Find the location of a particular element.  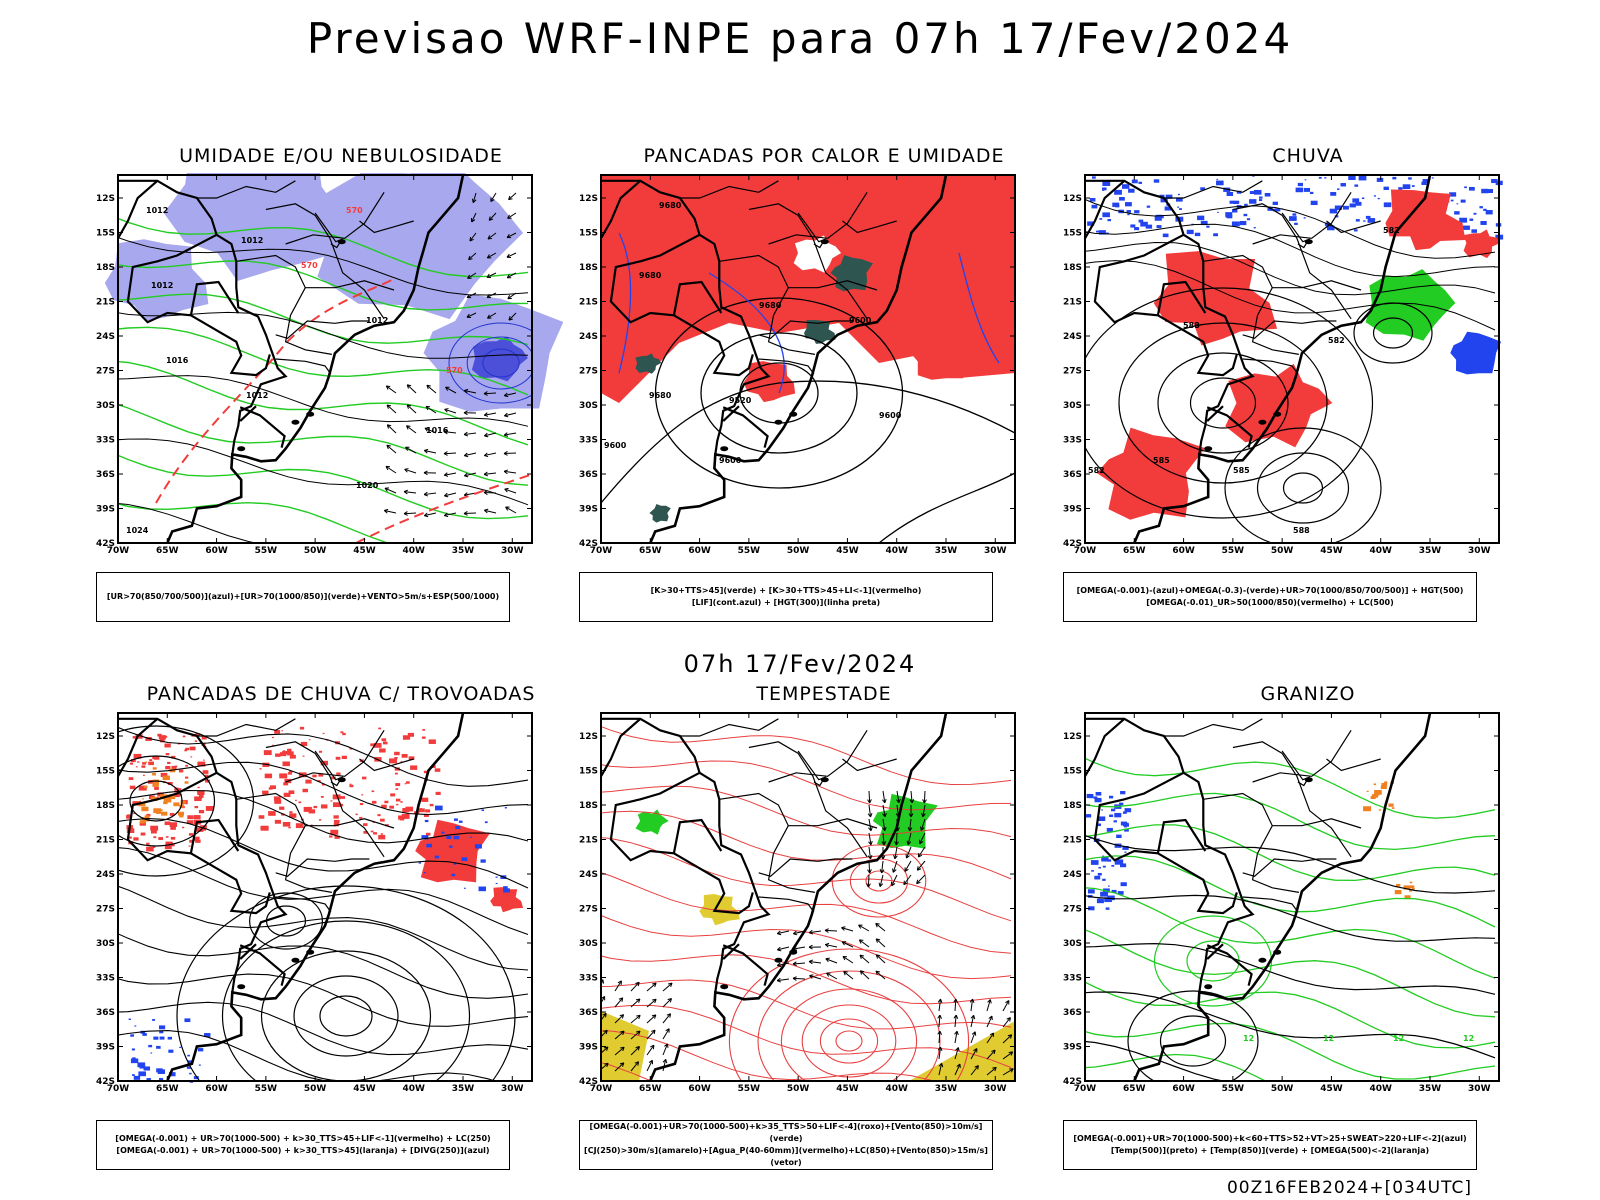

wind850-area is located at coordinates (905, 821).